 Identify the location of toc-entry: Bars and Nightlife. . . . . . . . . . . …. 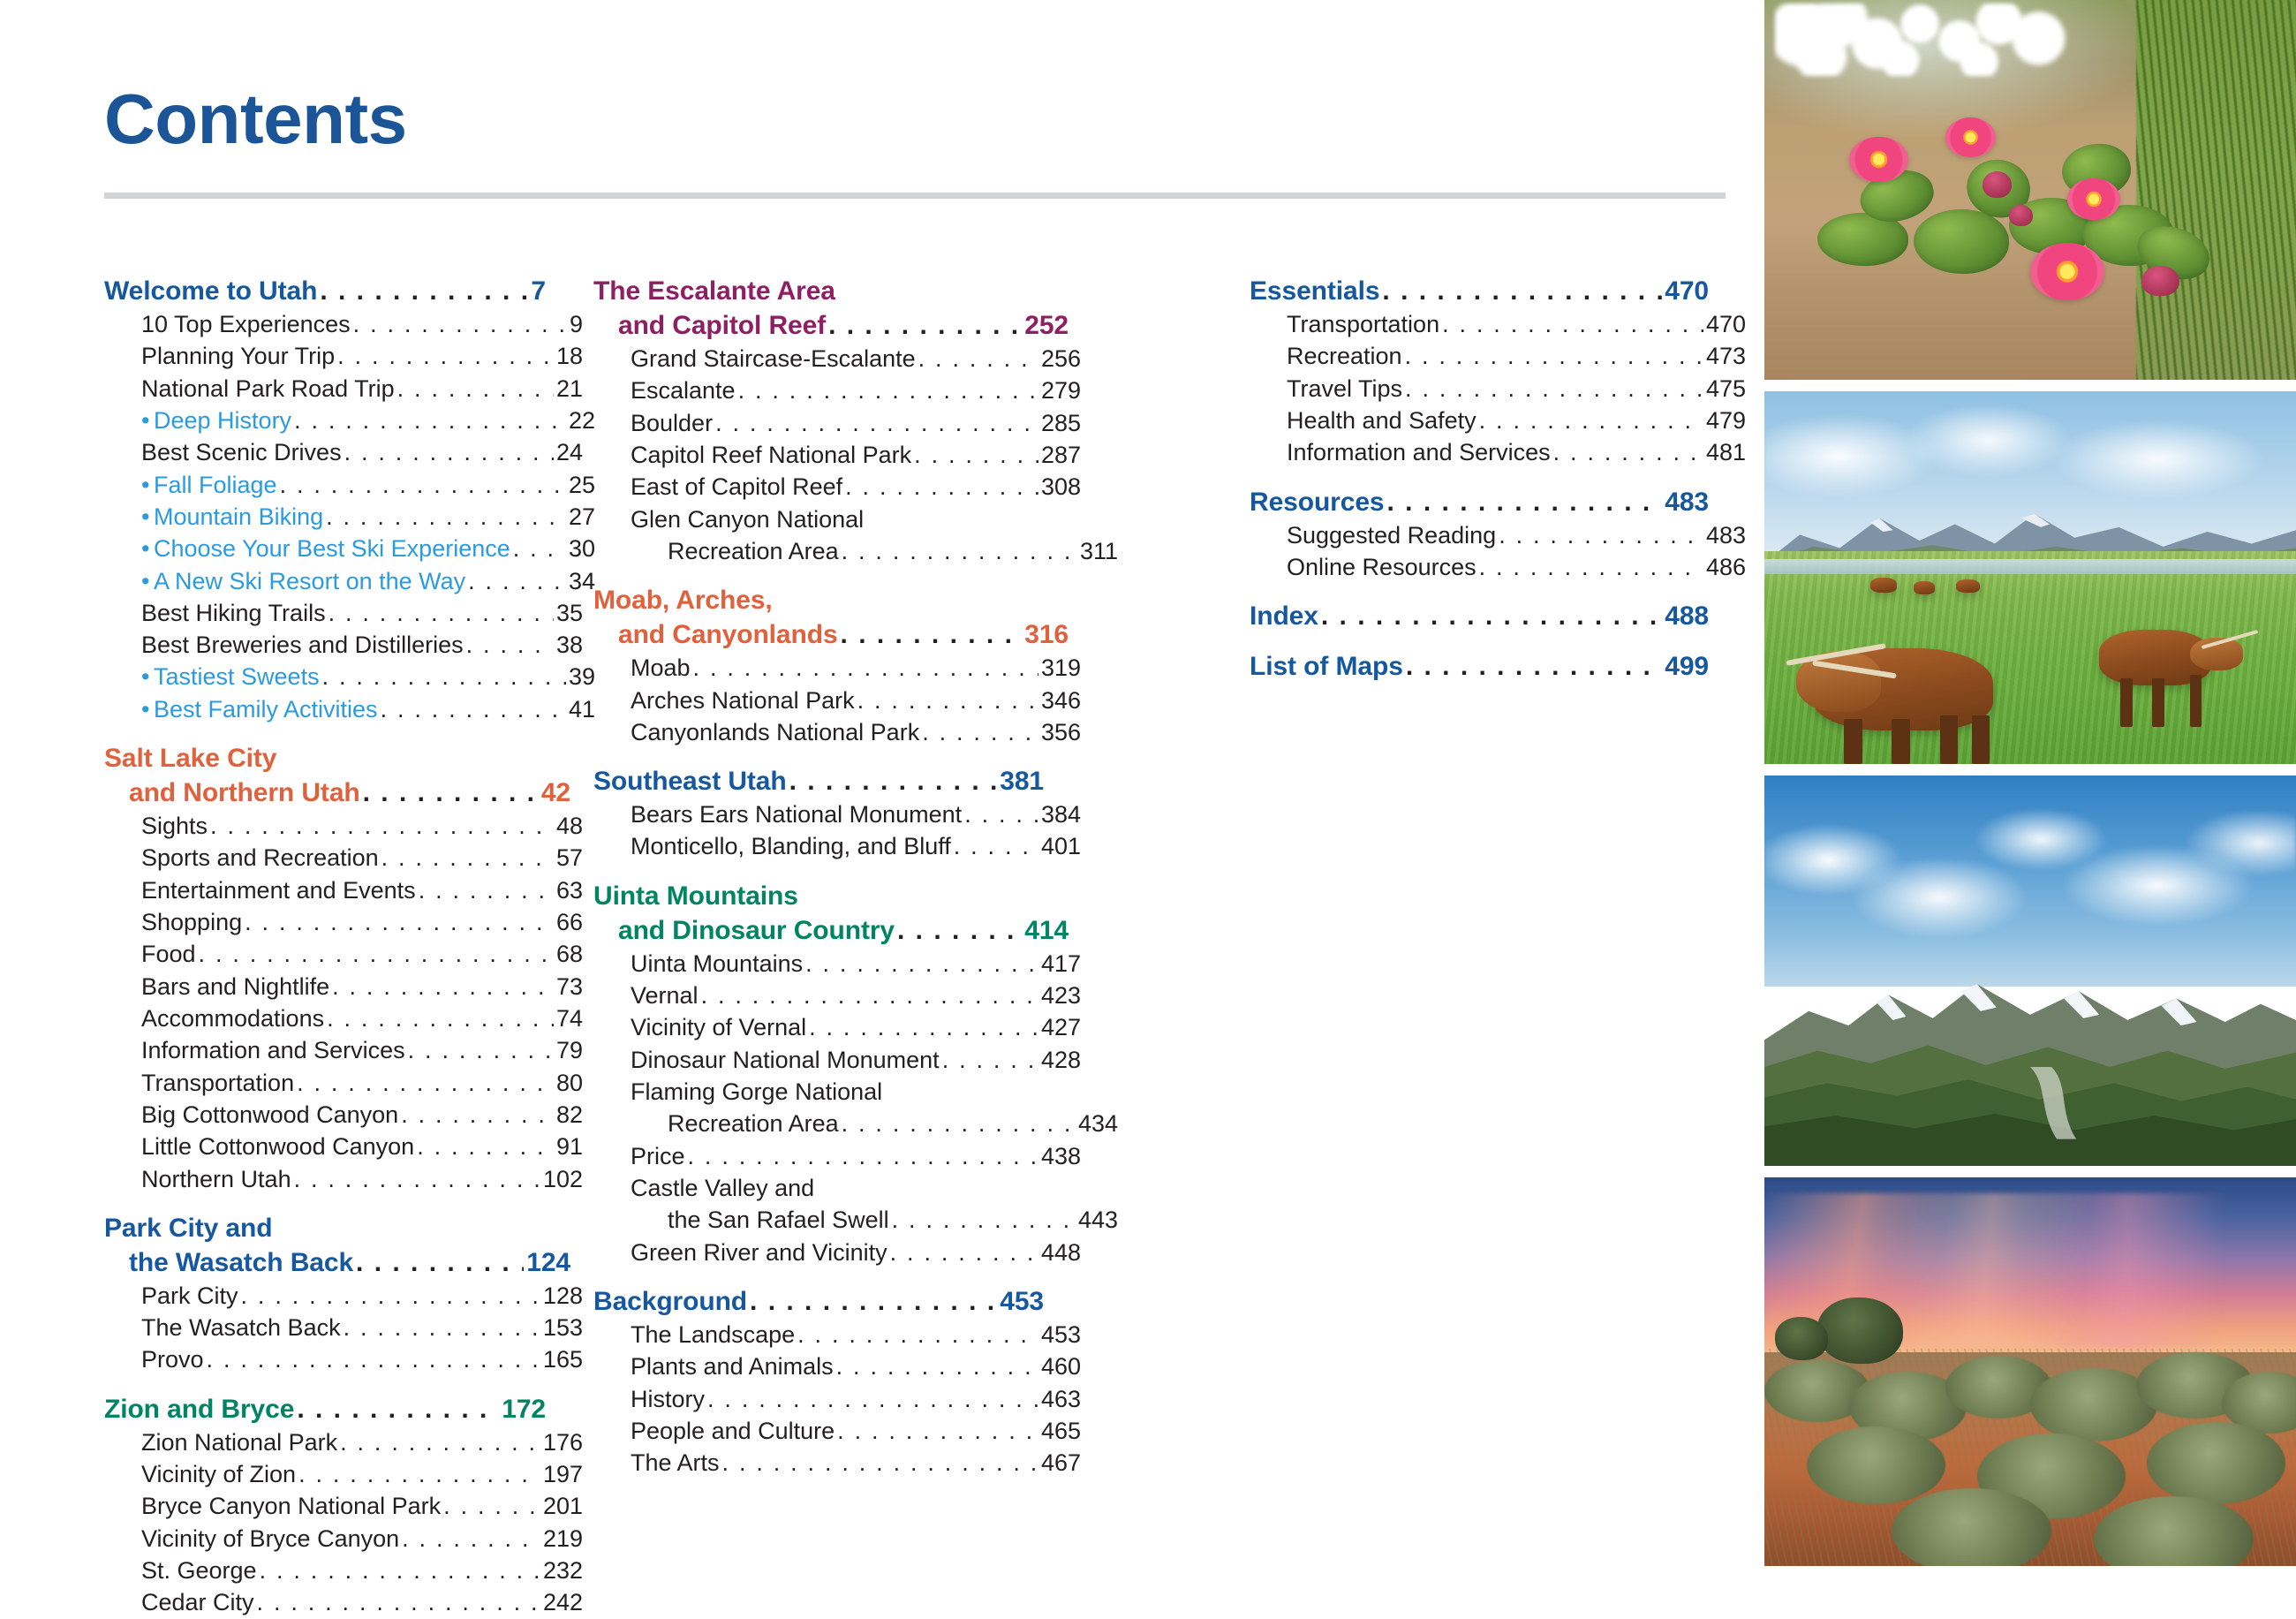
(343, 986).